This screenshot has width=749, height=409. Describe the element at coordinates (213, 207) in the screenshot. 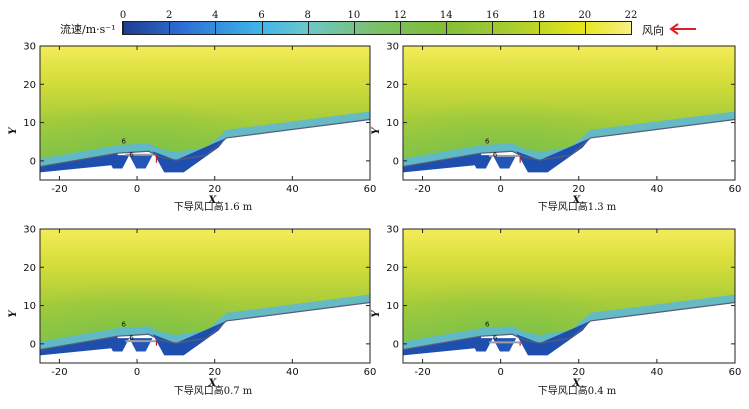

I see `panel-caption: 下导风口高1.6 m` at that location.